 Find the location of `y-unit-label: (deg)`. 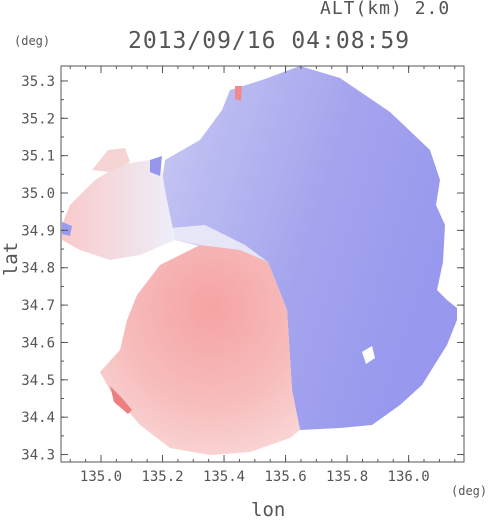

y-unit-label: (deg) is located at coordinates (32, 41).